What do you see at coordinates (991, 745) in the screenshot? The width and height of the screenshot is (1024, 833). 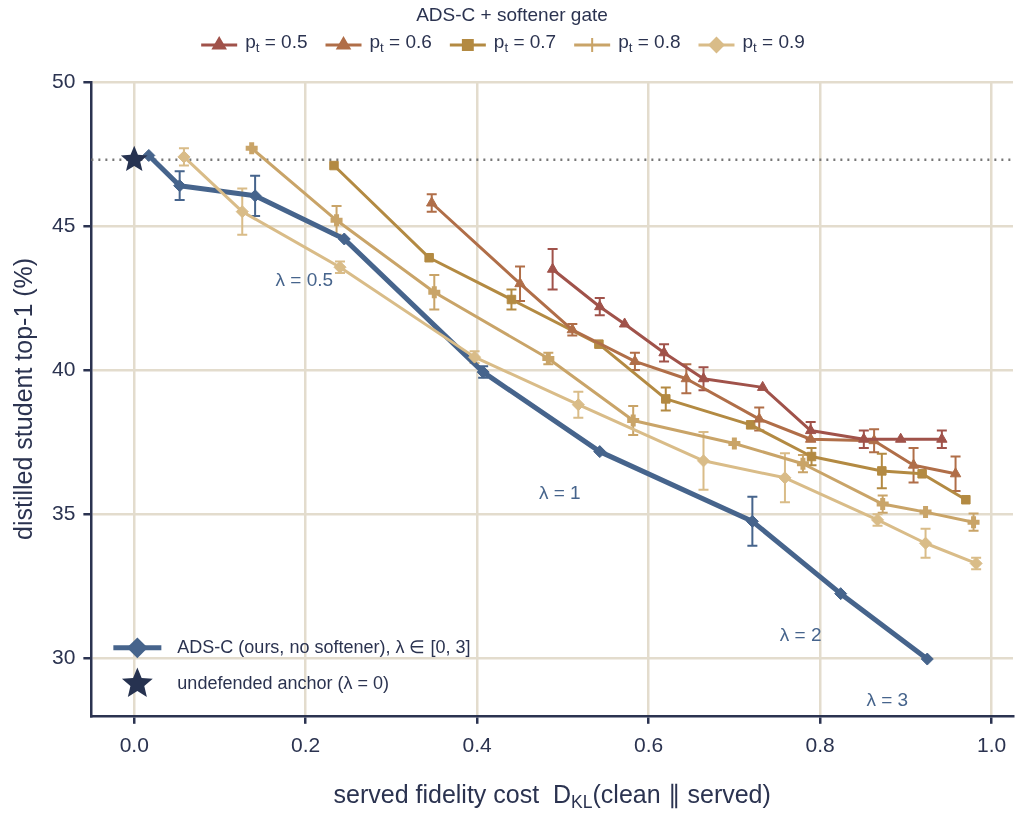 I see `x-tick-label: 1.0` at bounding box center [991, 745].